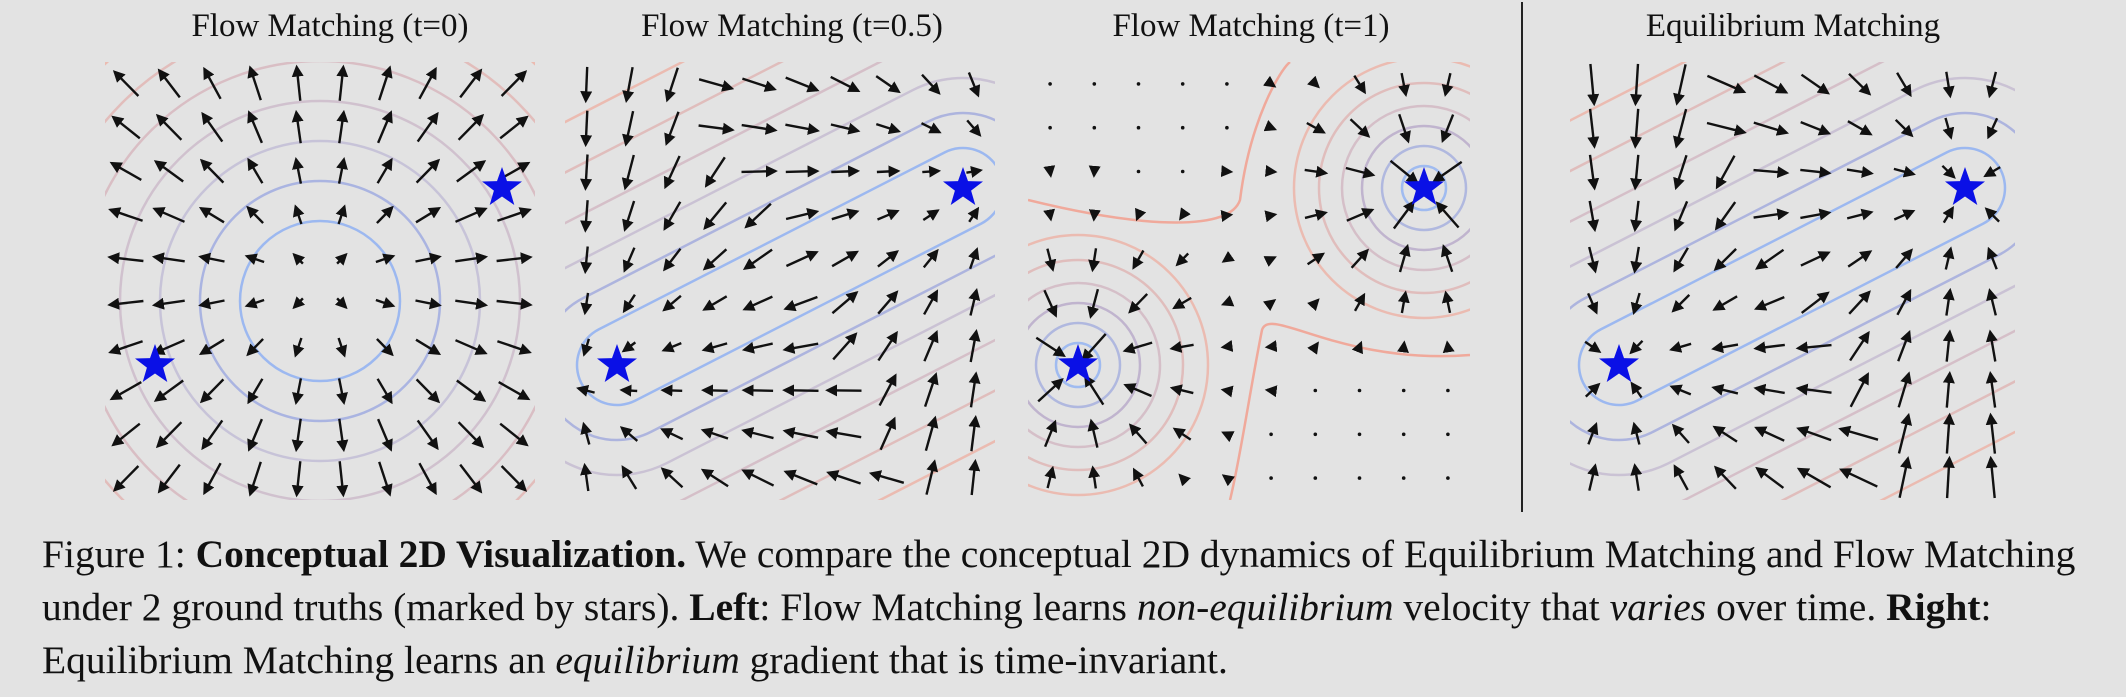 Image resolution: width=2126 pixels, height=697 pixels. Describe the element at coordinates (1501, 607) in the screenshot. I see `caption-text-3: velocity that` at that location.